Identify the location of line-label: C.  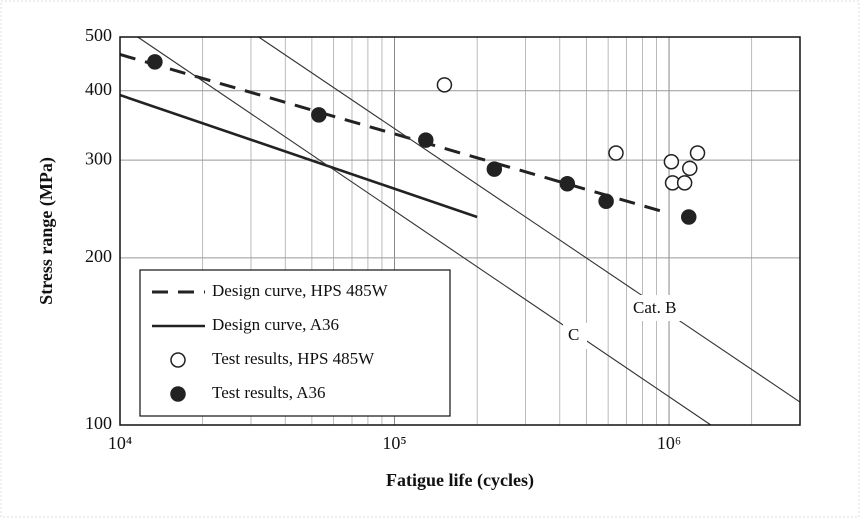
(573, 334).